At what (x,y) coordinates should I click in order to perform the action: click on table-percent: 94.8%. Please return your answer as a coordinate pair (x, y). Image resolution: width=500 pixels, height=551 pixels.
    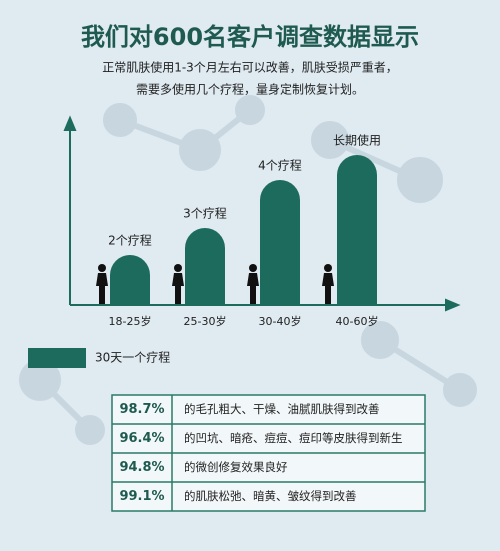
    Looking at the image, I should click on (141, 467).